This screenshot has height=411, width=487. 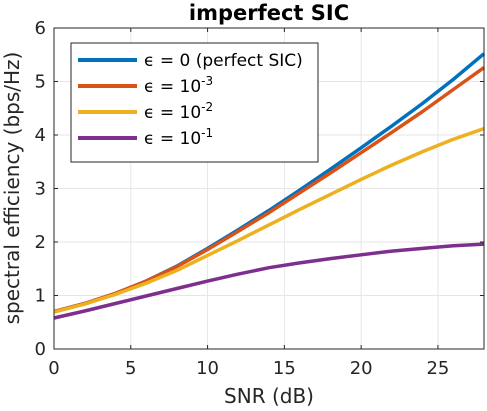 What do you see at coordinates (40, 349) in the screenshot?
I see `y-tick-label: 0` at bounding box center [40, 349].